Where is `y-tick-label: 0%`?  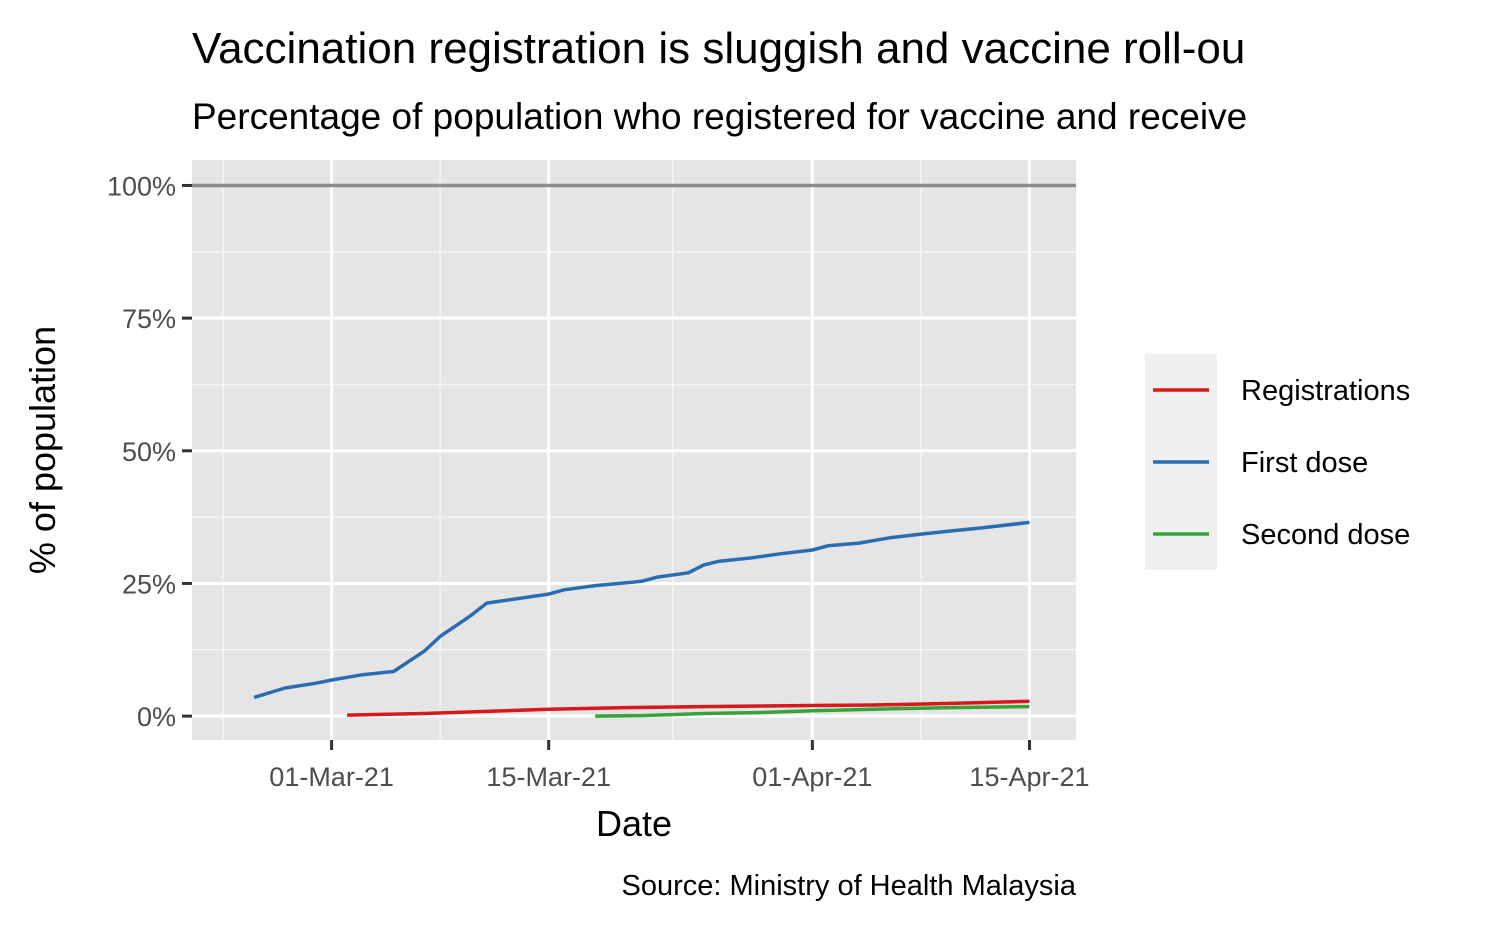
y-tick-label: 0% is located at coordinates (156, 717).